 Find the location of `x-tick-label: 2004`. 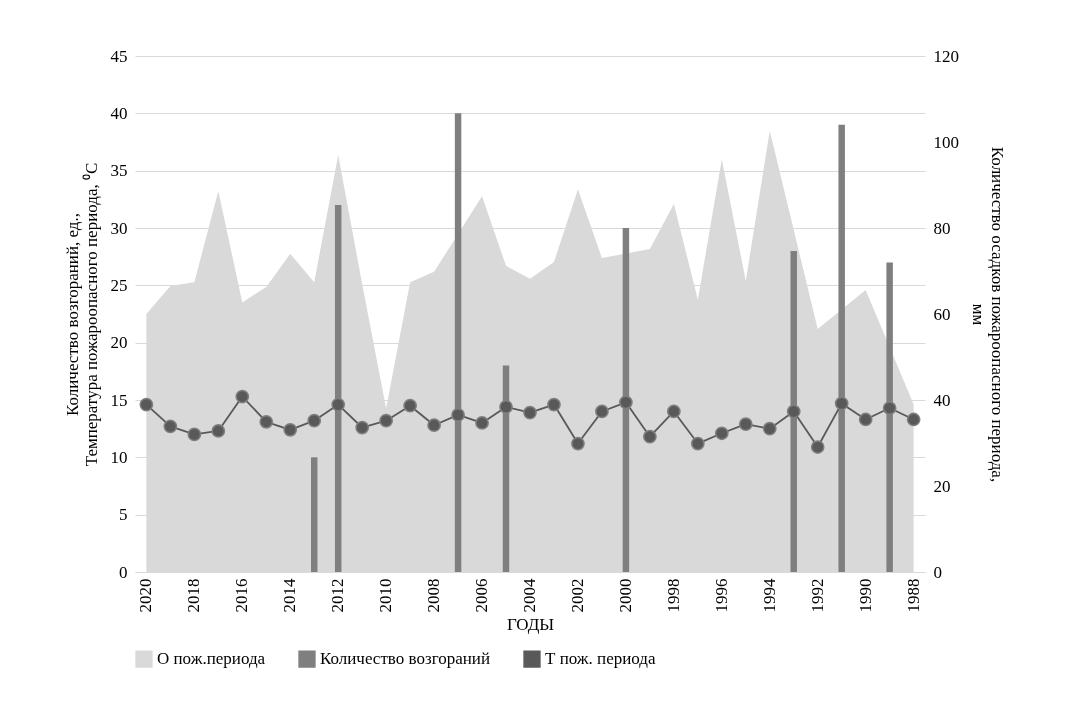

x-tick-label: 2004 is located at coordinates (529, 595).